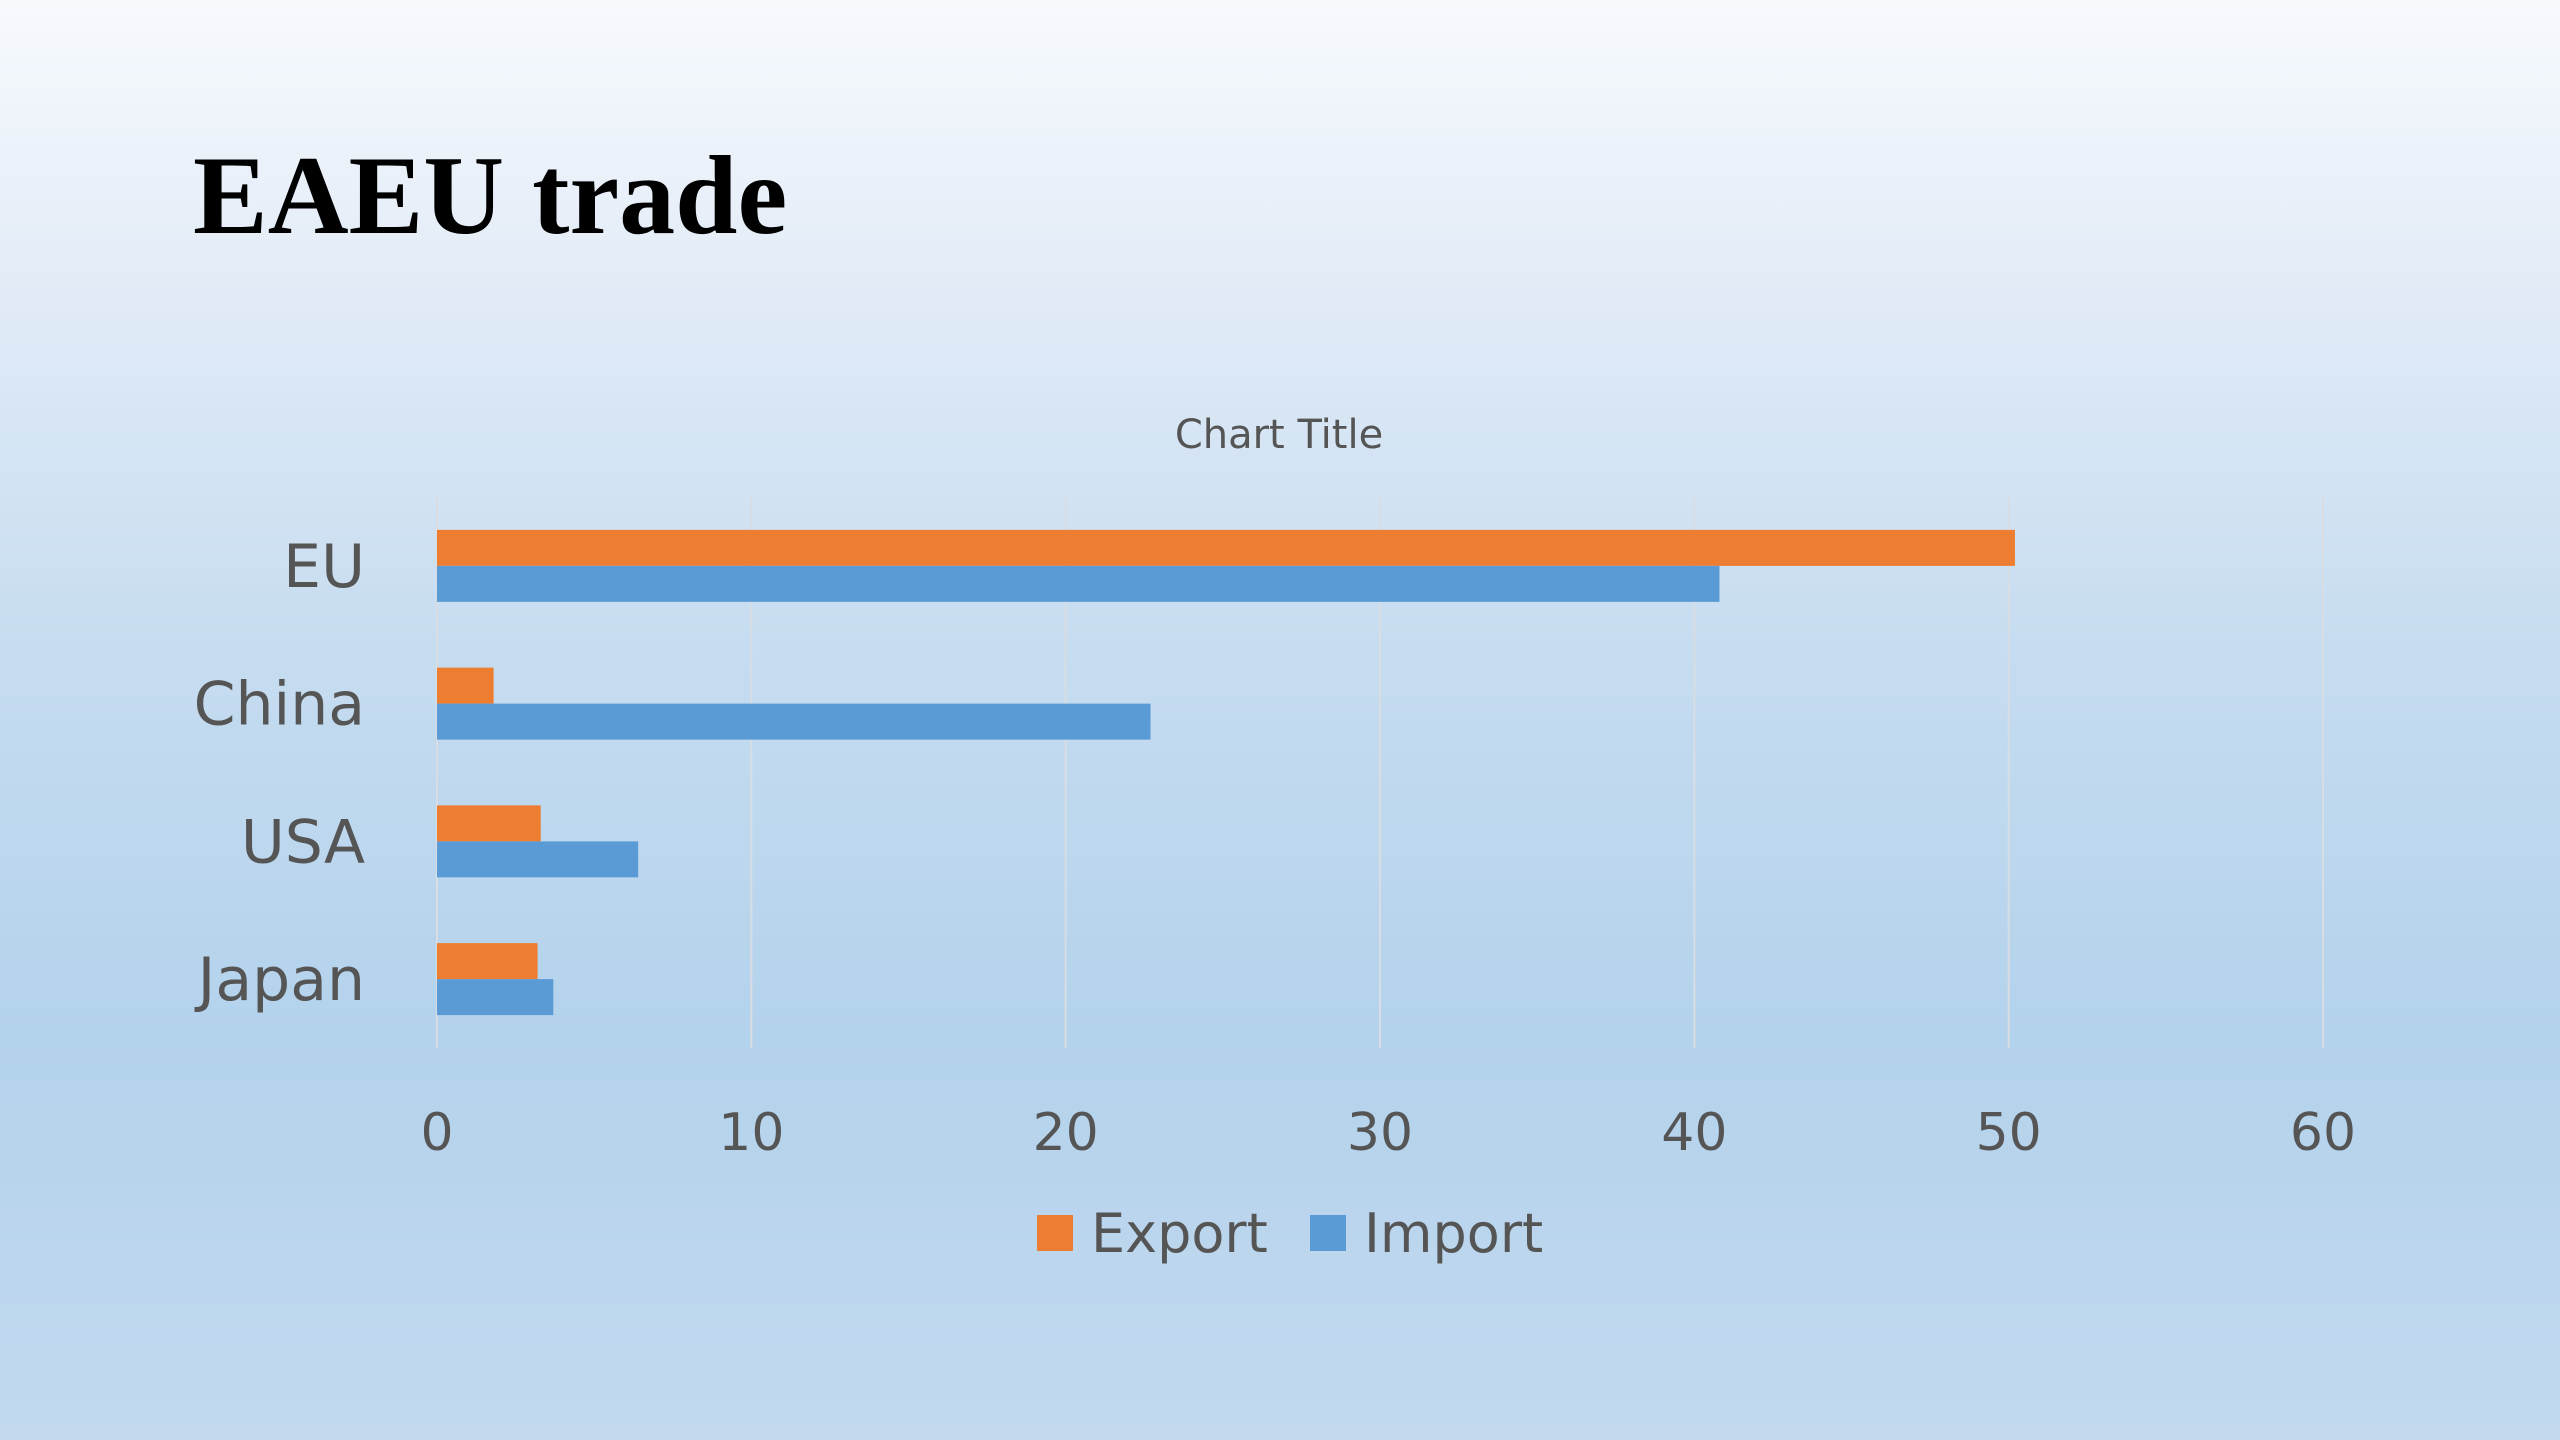 The width and height of the screenshot is (2560, 1440). I want to click on x-axis-tick-labels: 0 10 20 30 40 50 60, so click(1388, 1133).